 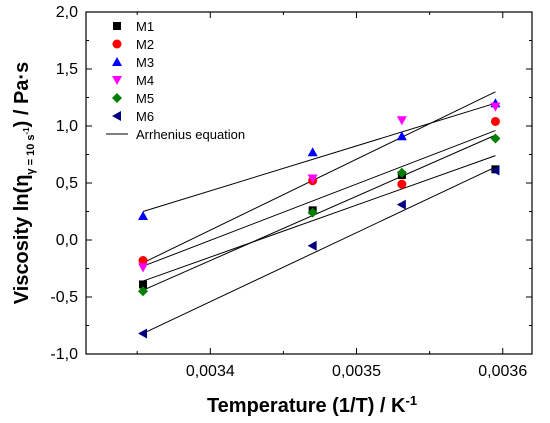 What do you see at coordinates (502, 371) in the screenshot?
I see `x-tick-label: 0,0036` at bounding box center [502, 371].